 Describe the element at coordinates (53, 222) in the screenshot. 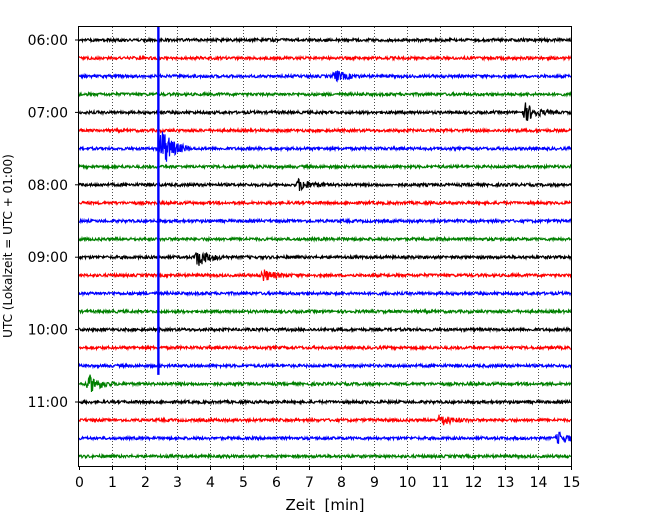

I see `y-axis-ticks: 06:00 07:00 08:00 09:00 10:00 11:00` at that location.